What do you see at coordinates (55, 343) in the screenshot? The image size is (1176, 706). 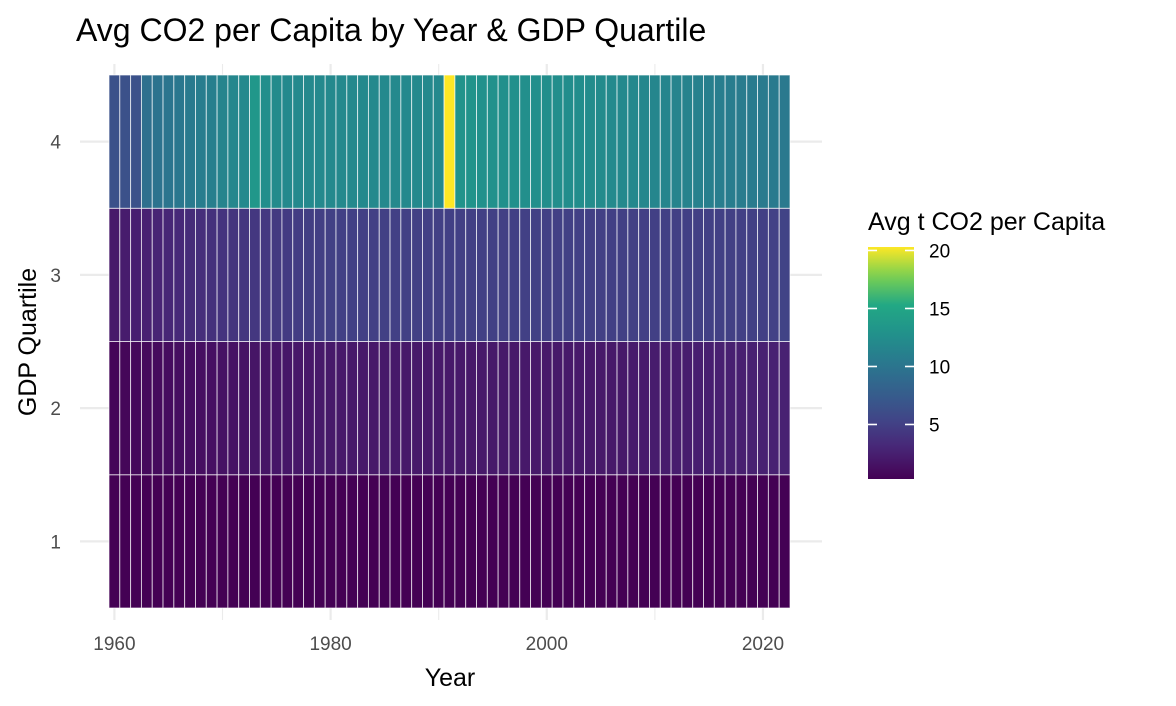 I see `y-axis-ticks: 1 2 3 4` at bounding box center [55, 343].